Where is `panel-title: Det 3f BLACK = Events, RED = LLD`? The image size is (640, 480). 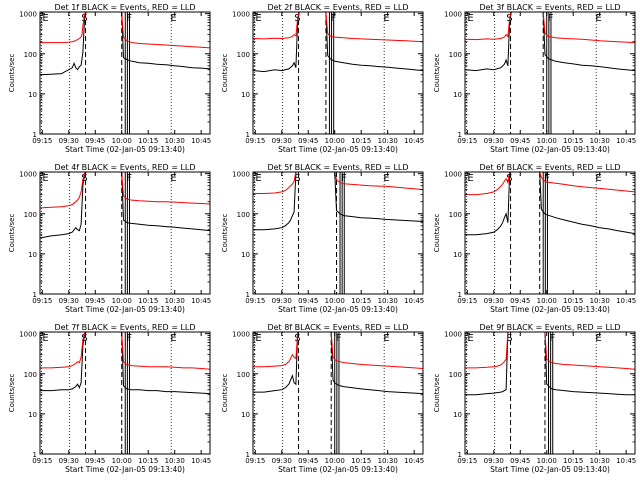
panel-title: Det 3f BLACK = Events, RED = LLD is located at coordinates (549, 7).